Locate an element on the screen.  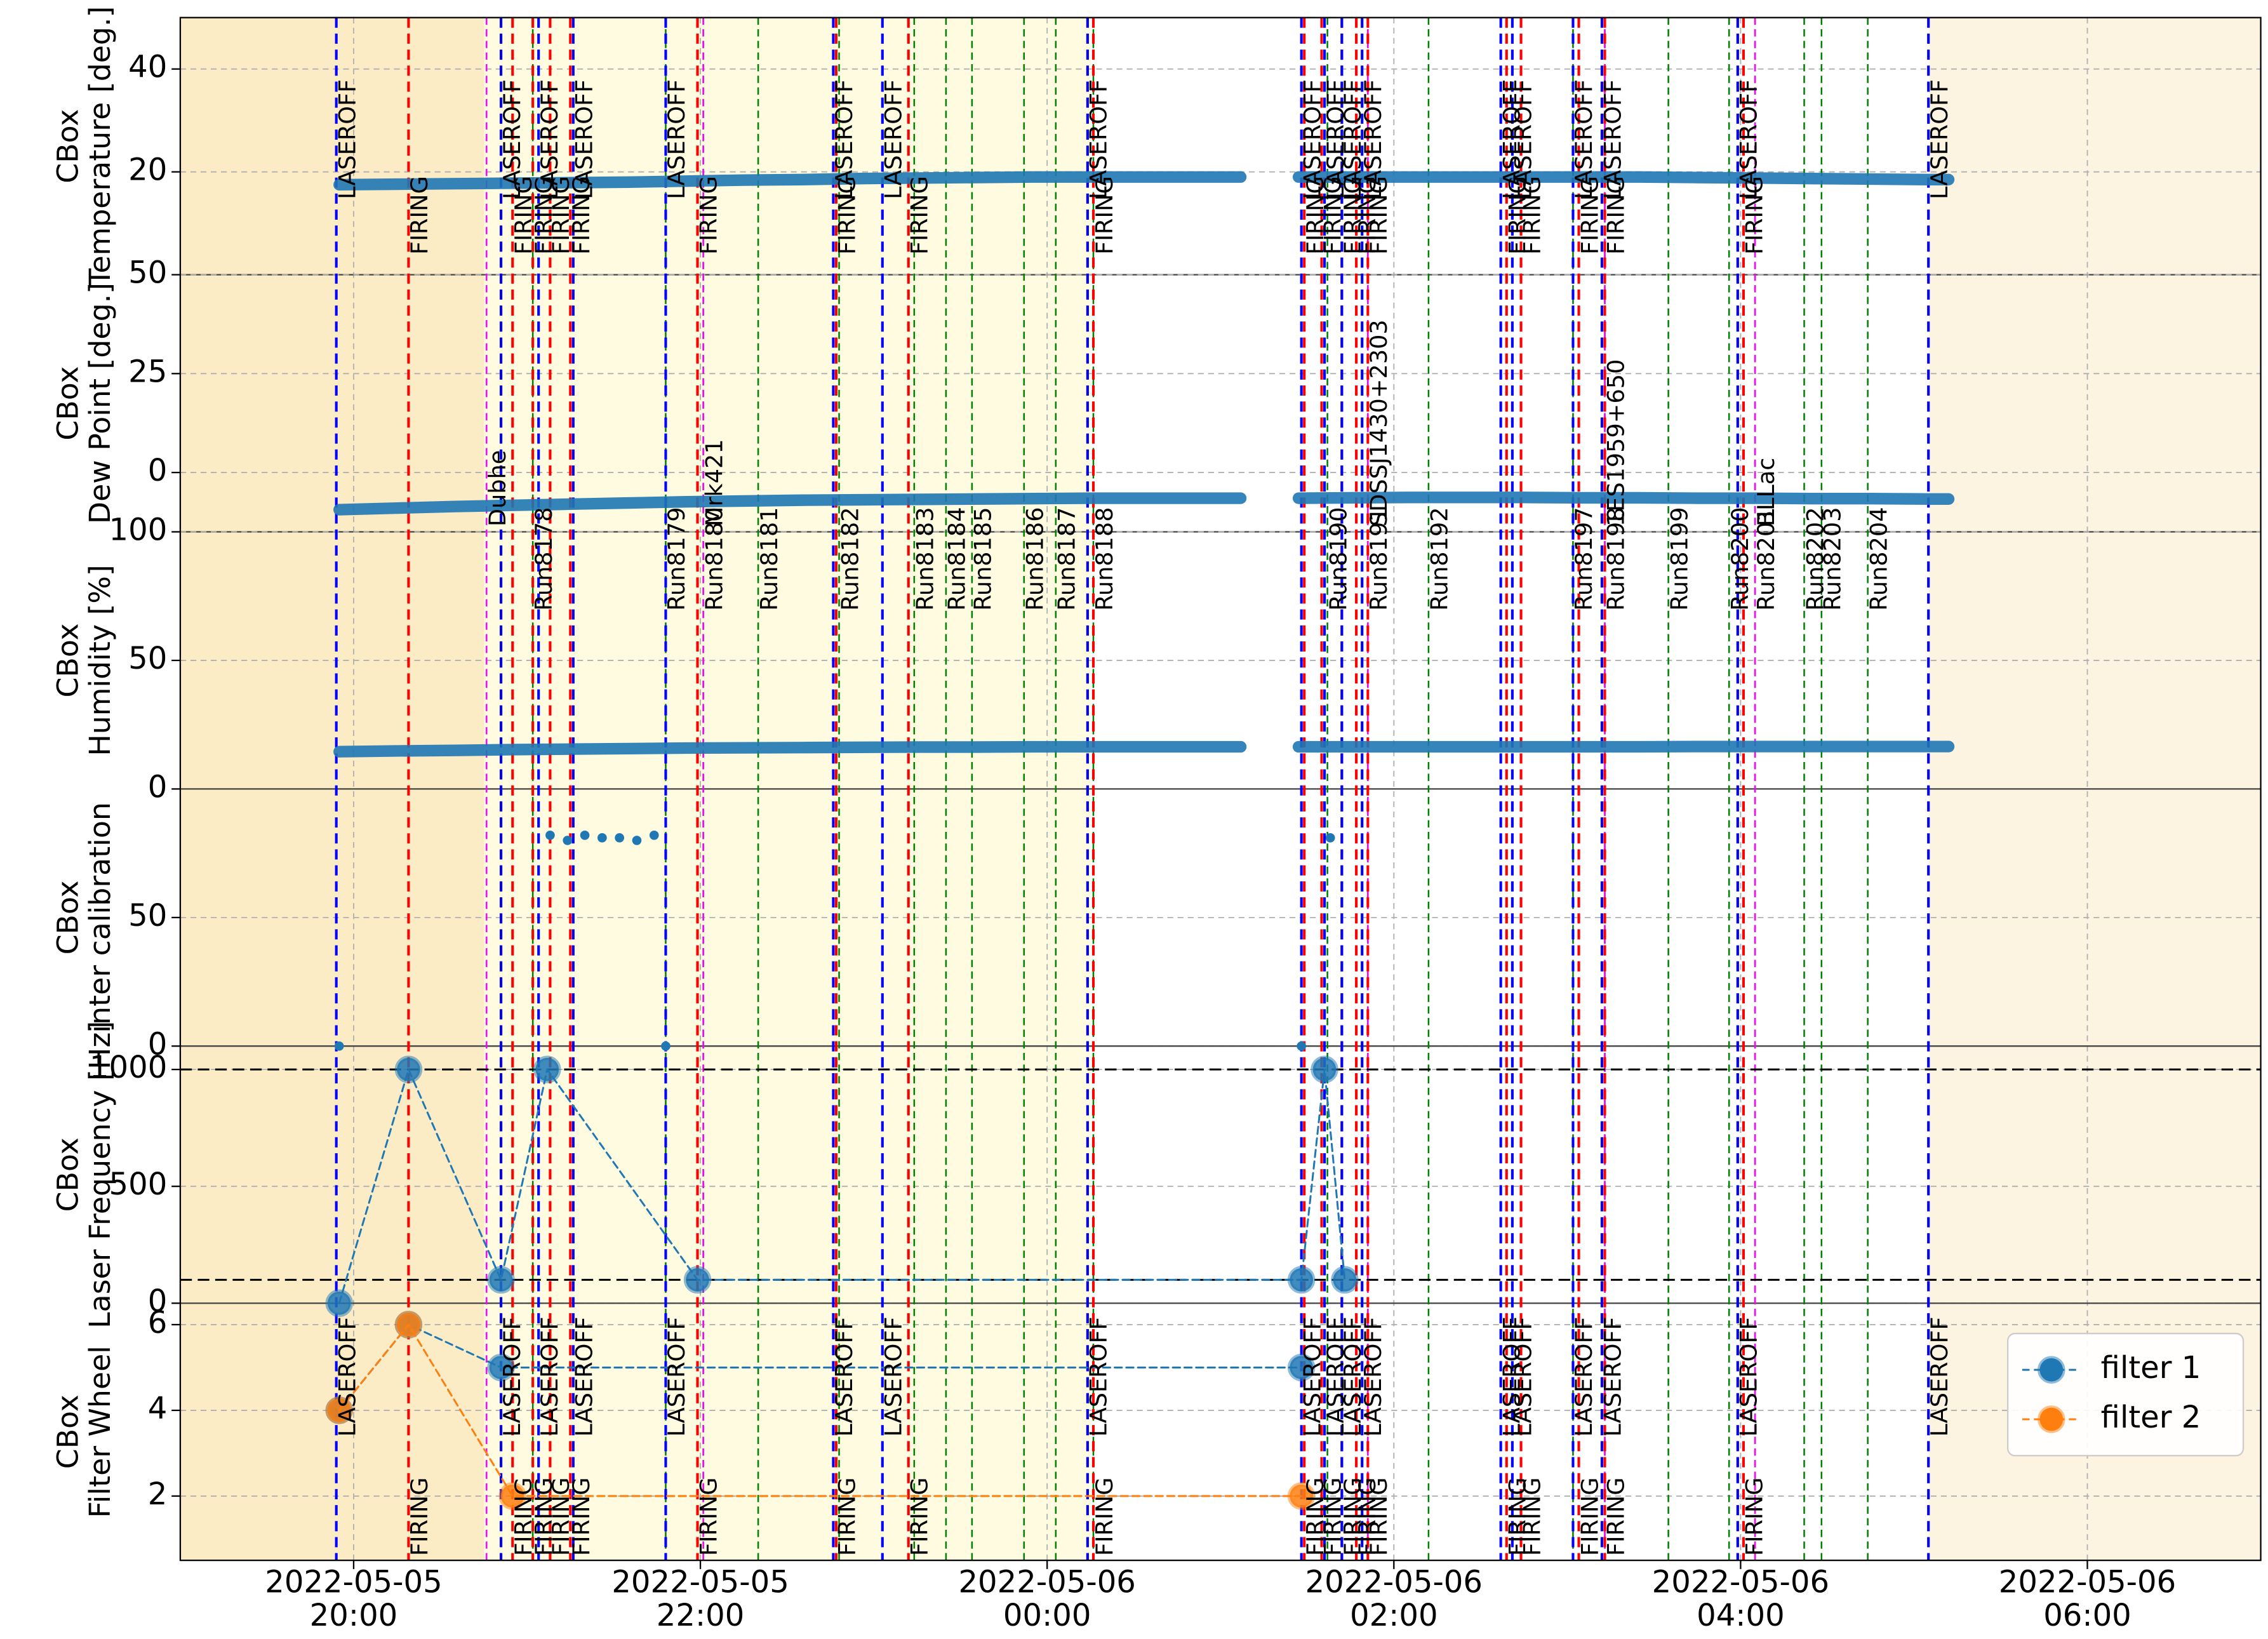
legend-box is located at coordinates (2125, 1394).